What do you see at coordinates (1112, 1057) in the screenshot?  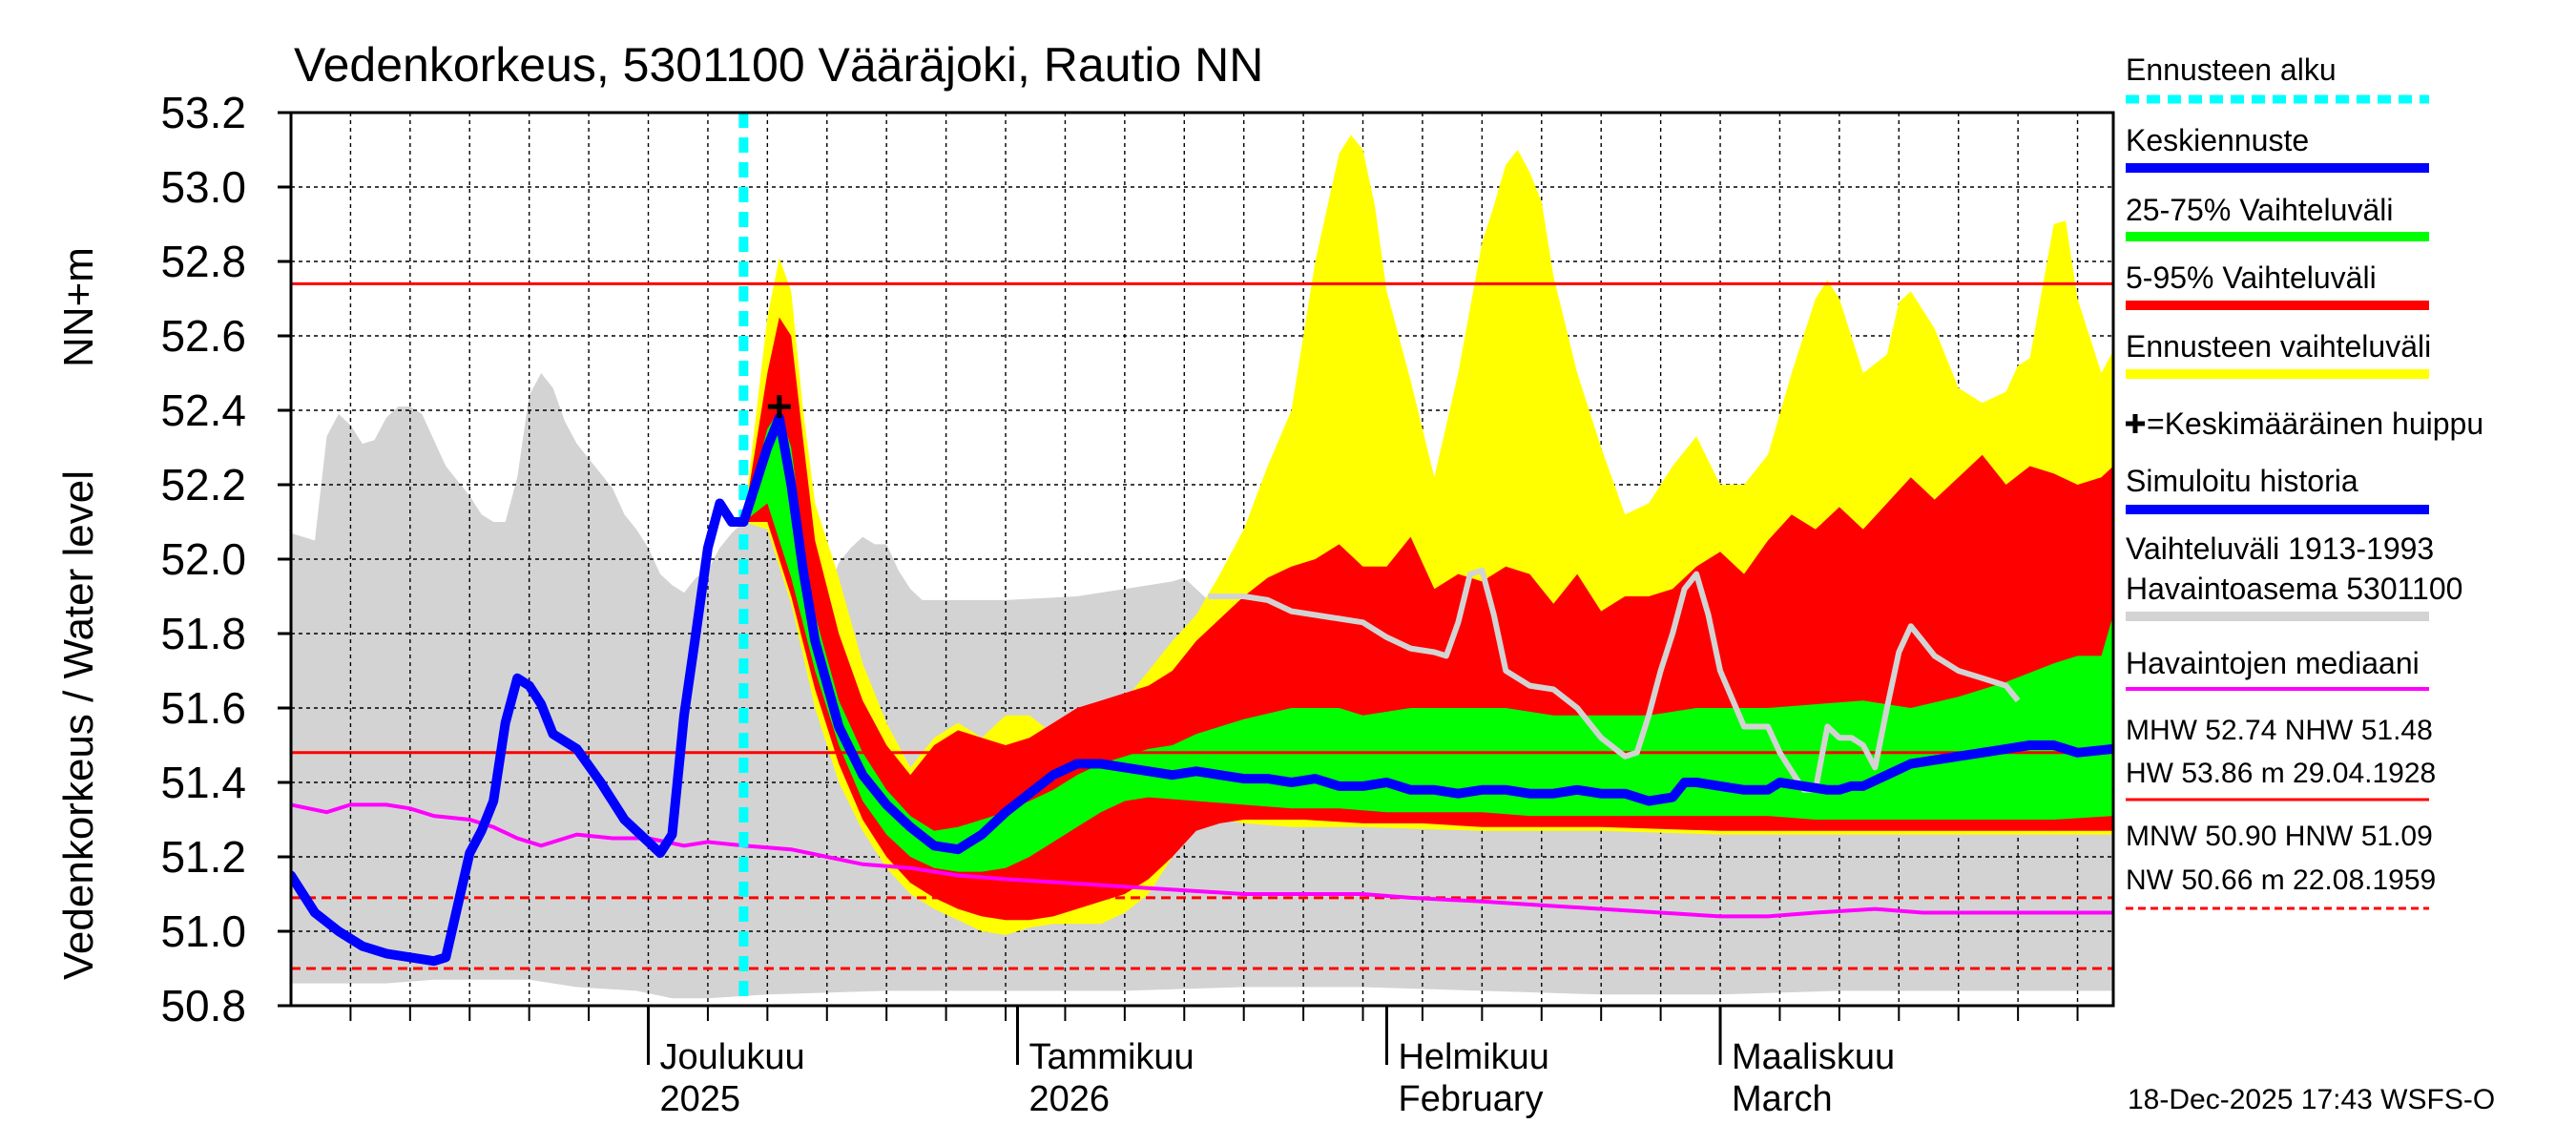 I see `month-label: Tammikuu` at bounding box center [1112, 1057].